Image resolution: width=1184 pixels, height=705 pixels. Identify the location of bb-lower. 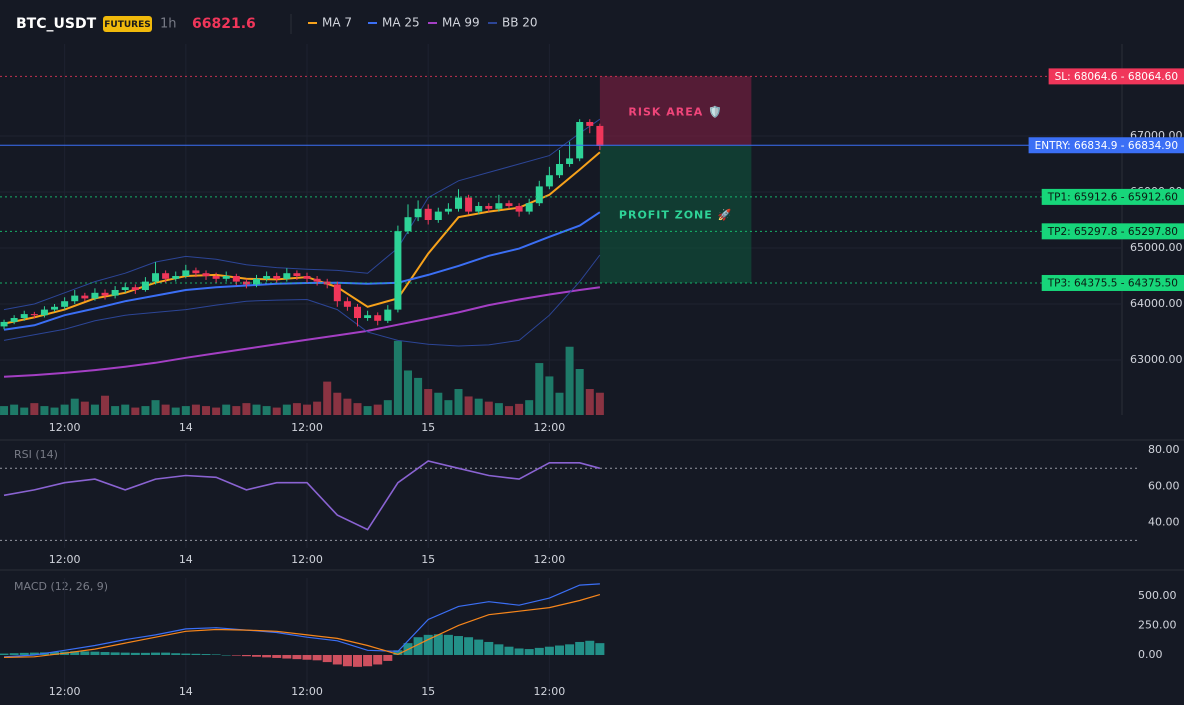
(302, 300).